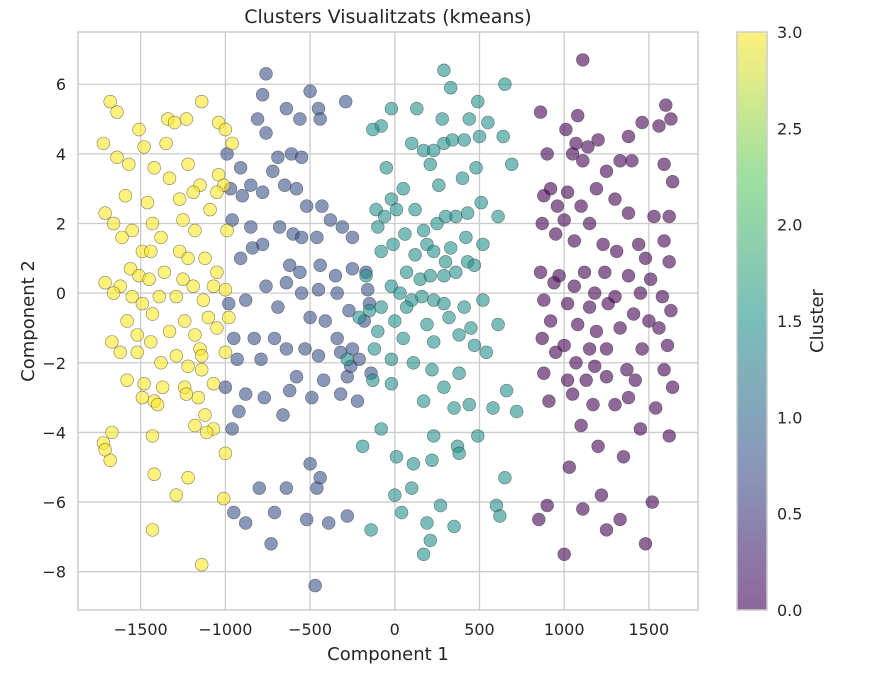 This screenshot has width=882, height=682. What do you see at coordinates (54, 363) in the screenshot?
I see `y-tick-label: −2` at bounding box center [54, 363].